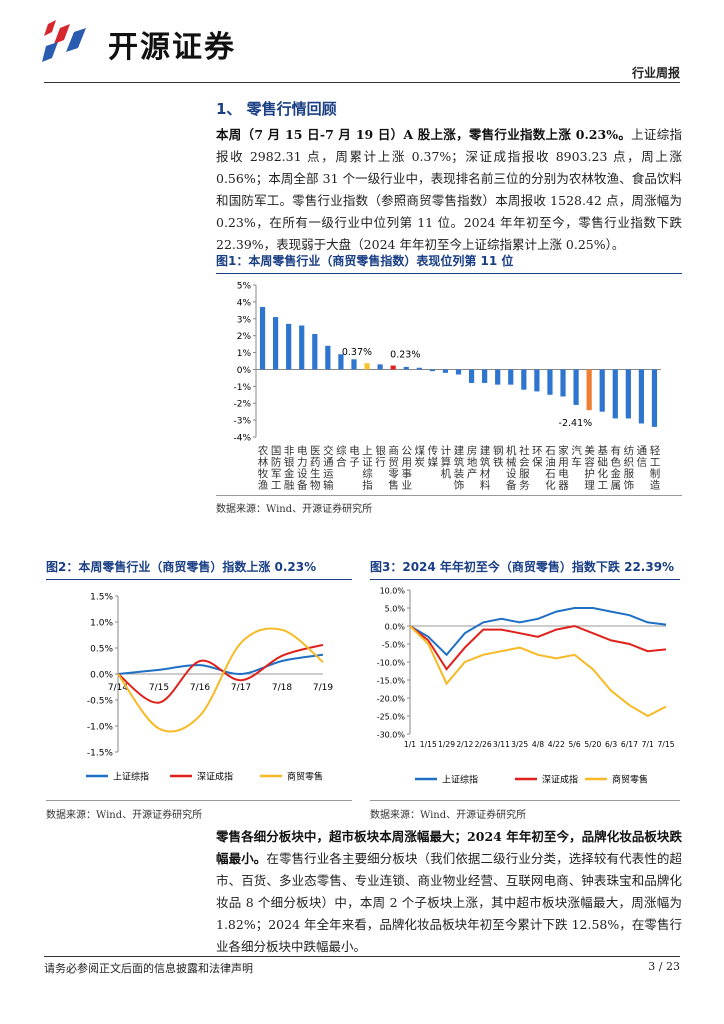 This screenshot has height=1024, width=724. What do you see at coordinates (563, 467) in the screenshot?
I see `category-label: 家用电器` at bounding box center [563, 467].